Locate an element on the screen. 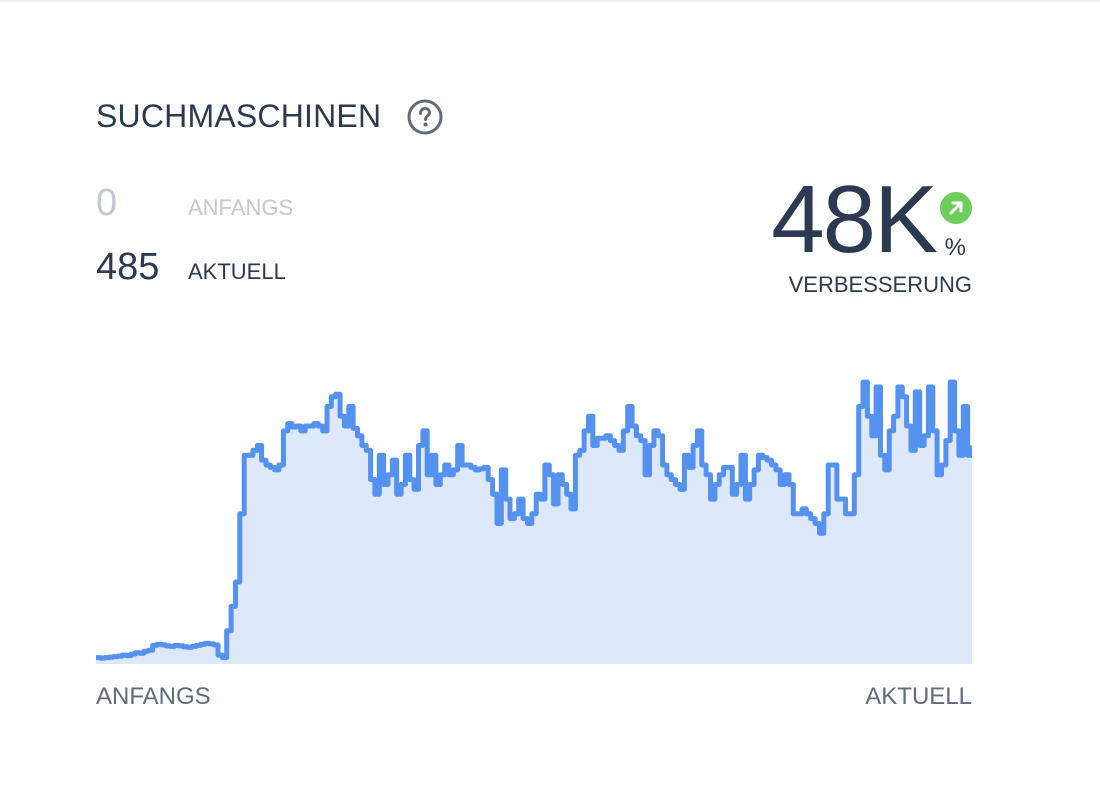  improvement-value: 48K is located at coordinates (854, 219).